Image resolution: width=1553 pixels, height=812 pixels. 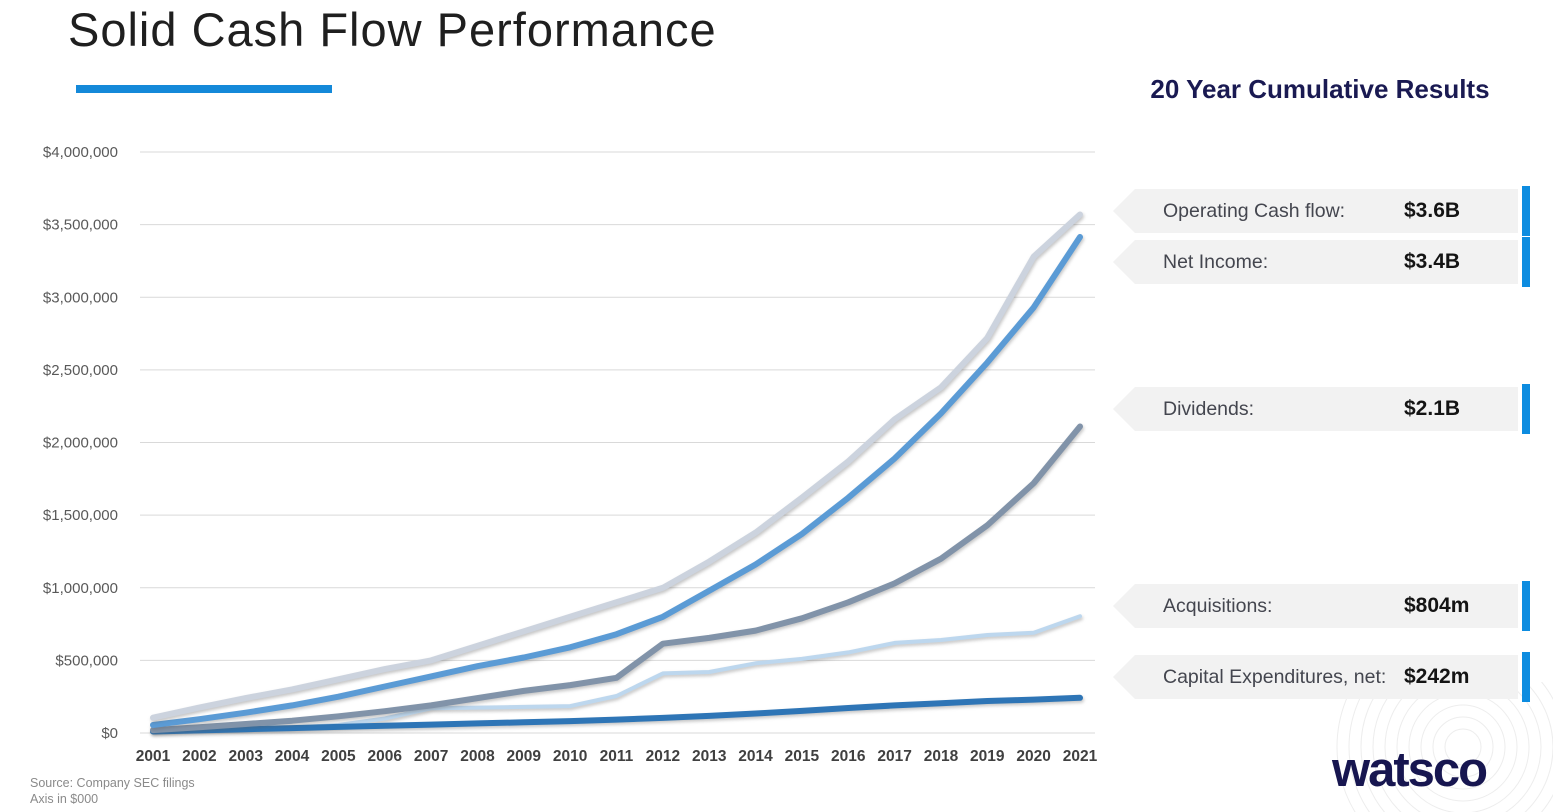 What do you see at coordinates (109, 733) in the screenshot?
I see `y-axis-tick-label: $0` at bounding box center [109, 733].